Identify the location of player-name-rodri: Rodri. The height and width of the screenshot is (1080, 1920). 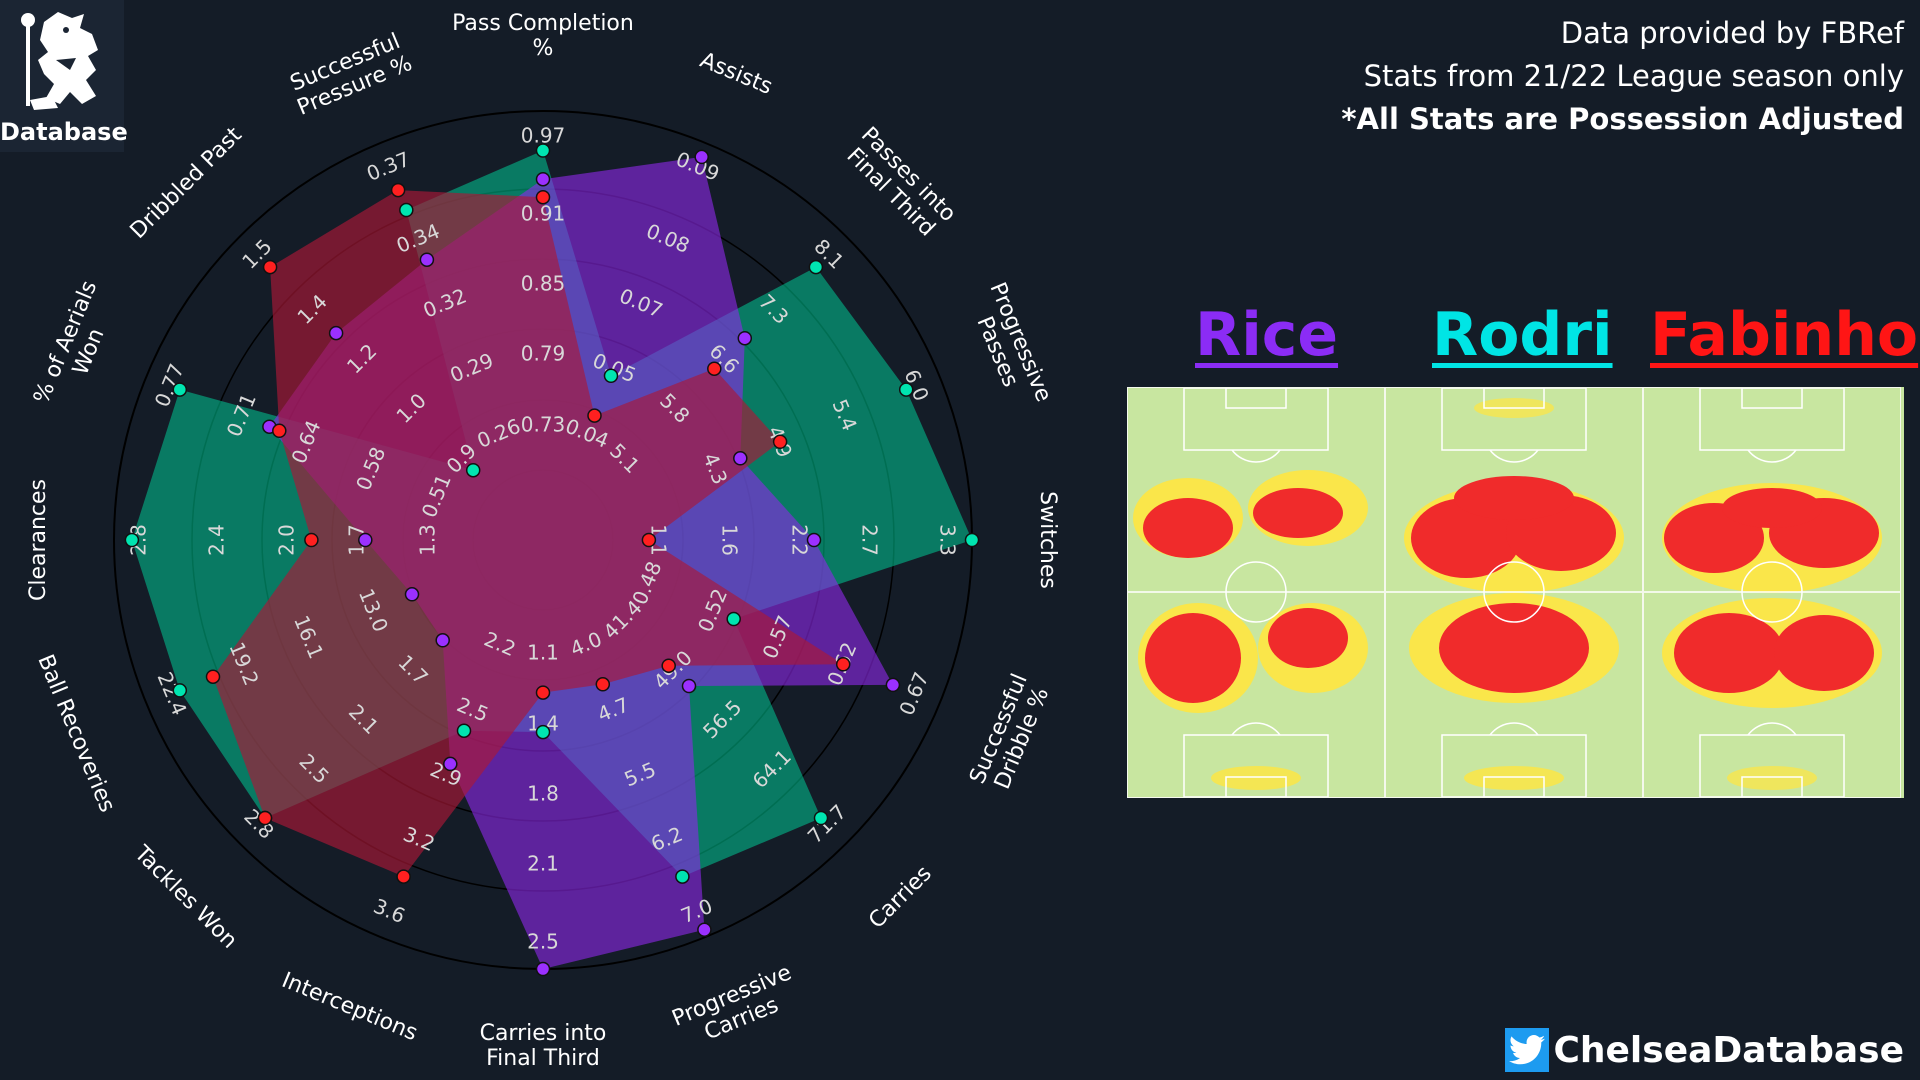
(1522, 335).